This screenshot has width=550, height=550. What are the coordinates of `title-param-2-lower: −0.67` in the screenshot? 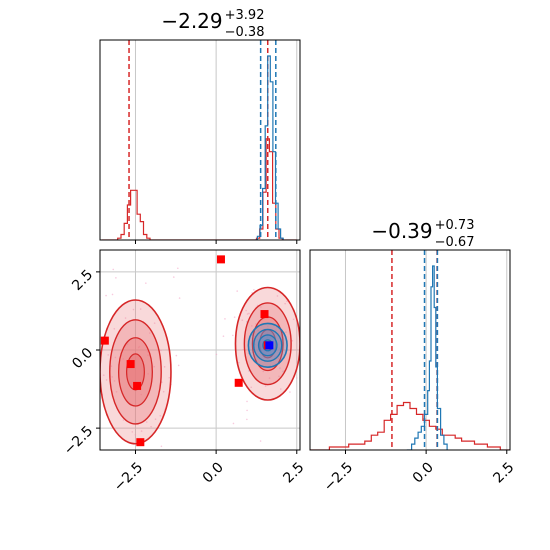 It's located at (455, 242).